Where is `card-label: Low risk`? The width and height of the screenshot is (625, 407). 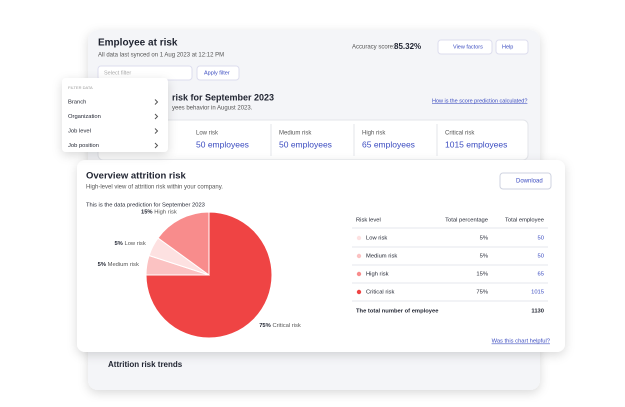 card-label: Low risk is located at coordinates (207, 134).